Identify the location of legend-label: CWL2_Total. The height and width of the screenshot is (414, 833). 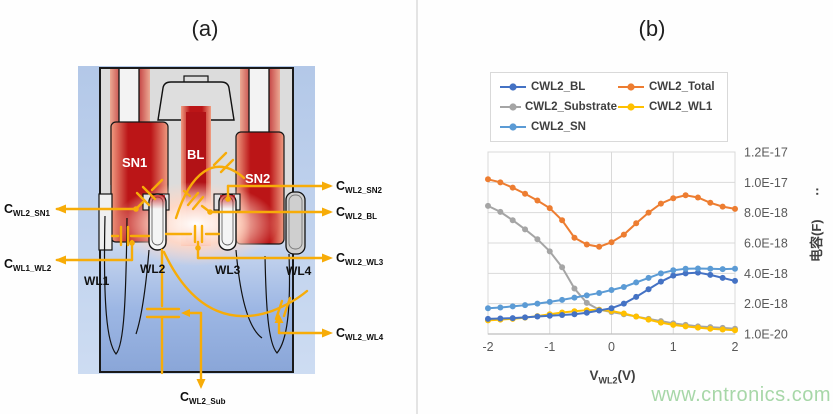
(682, 87).